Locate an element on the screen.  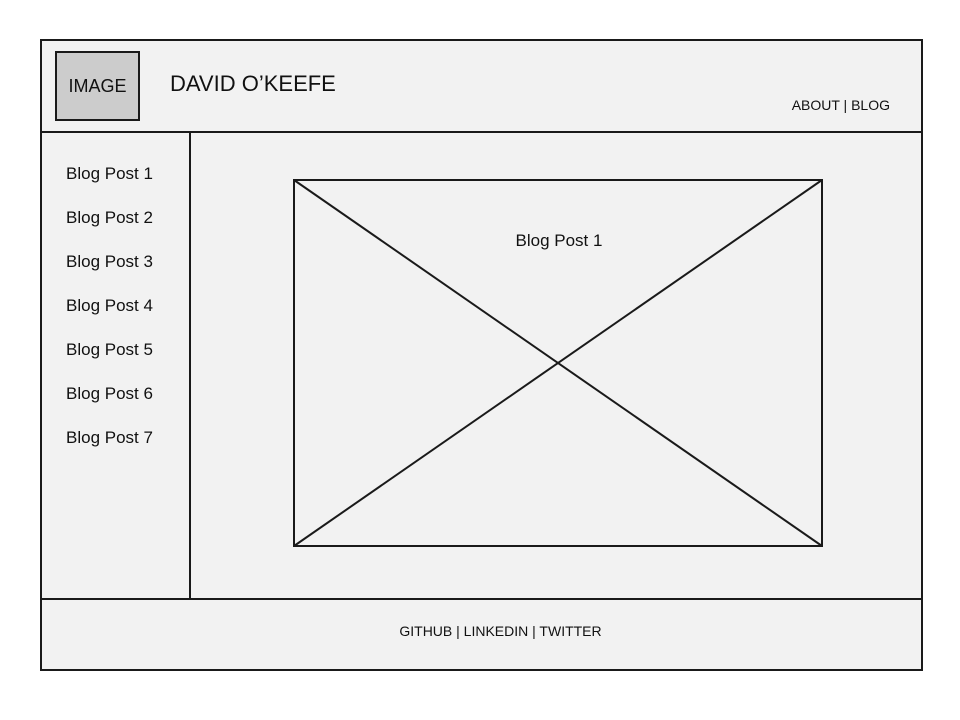
footer-link-linkedin: LINKEDIN is located at coordinates (496, 631).